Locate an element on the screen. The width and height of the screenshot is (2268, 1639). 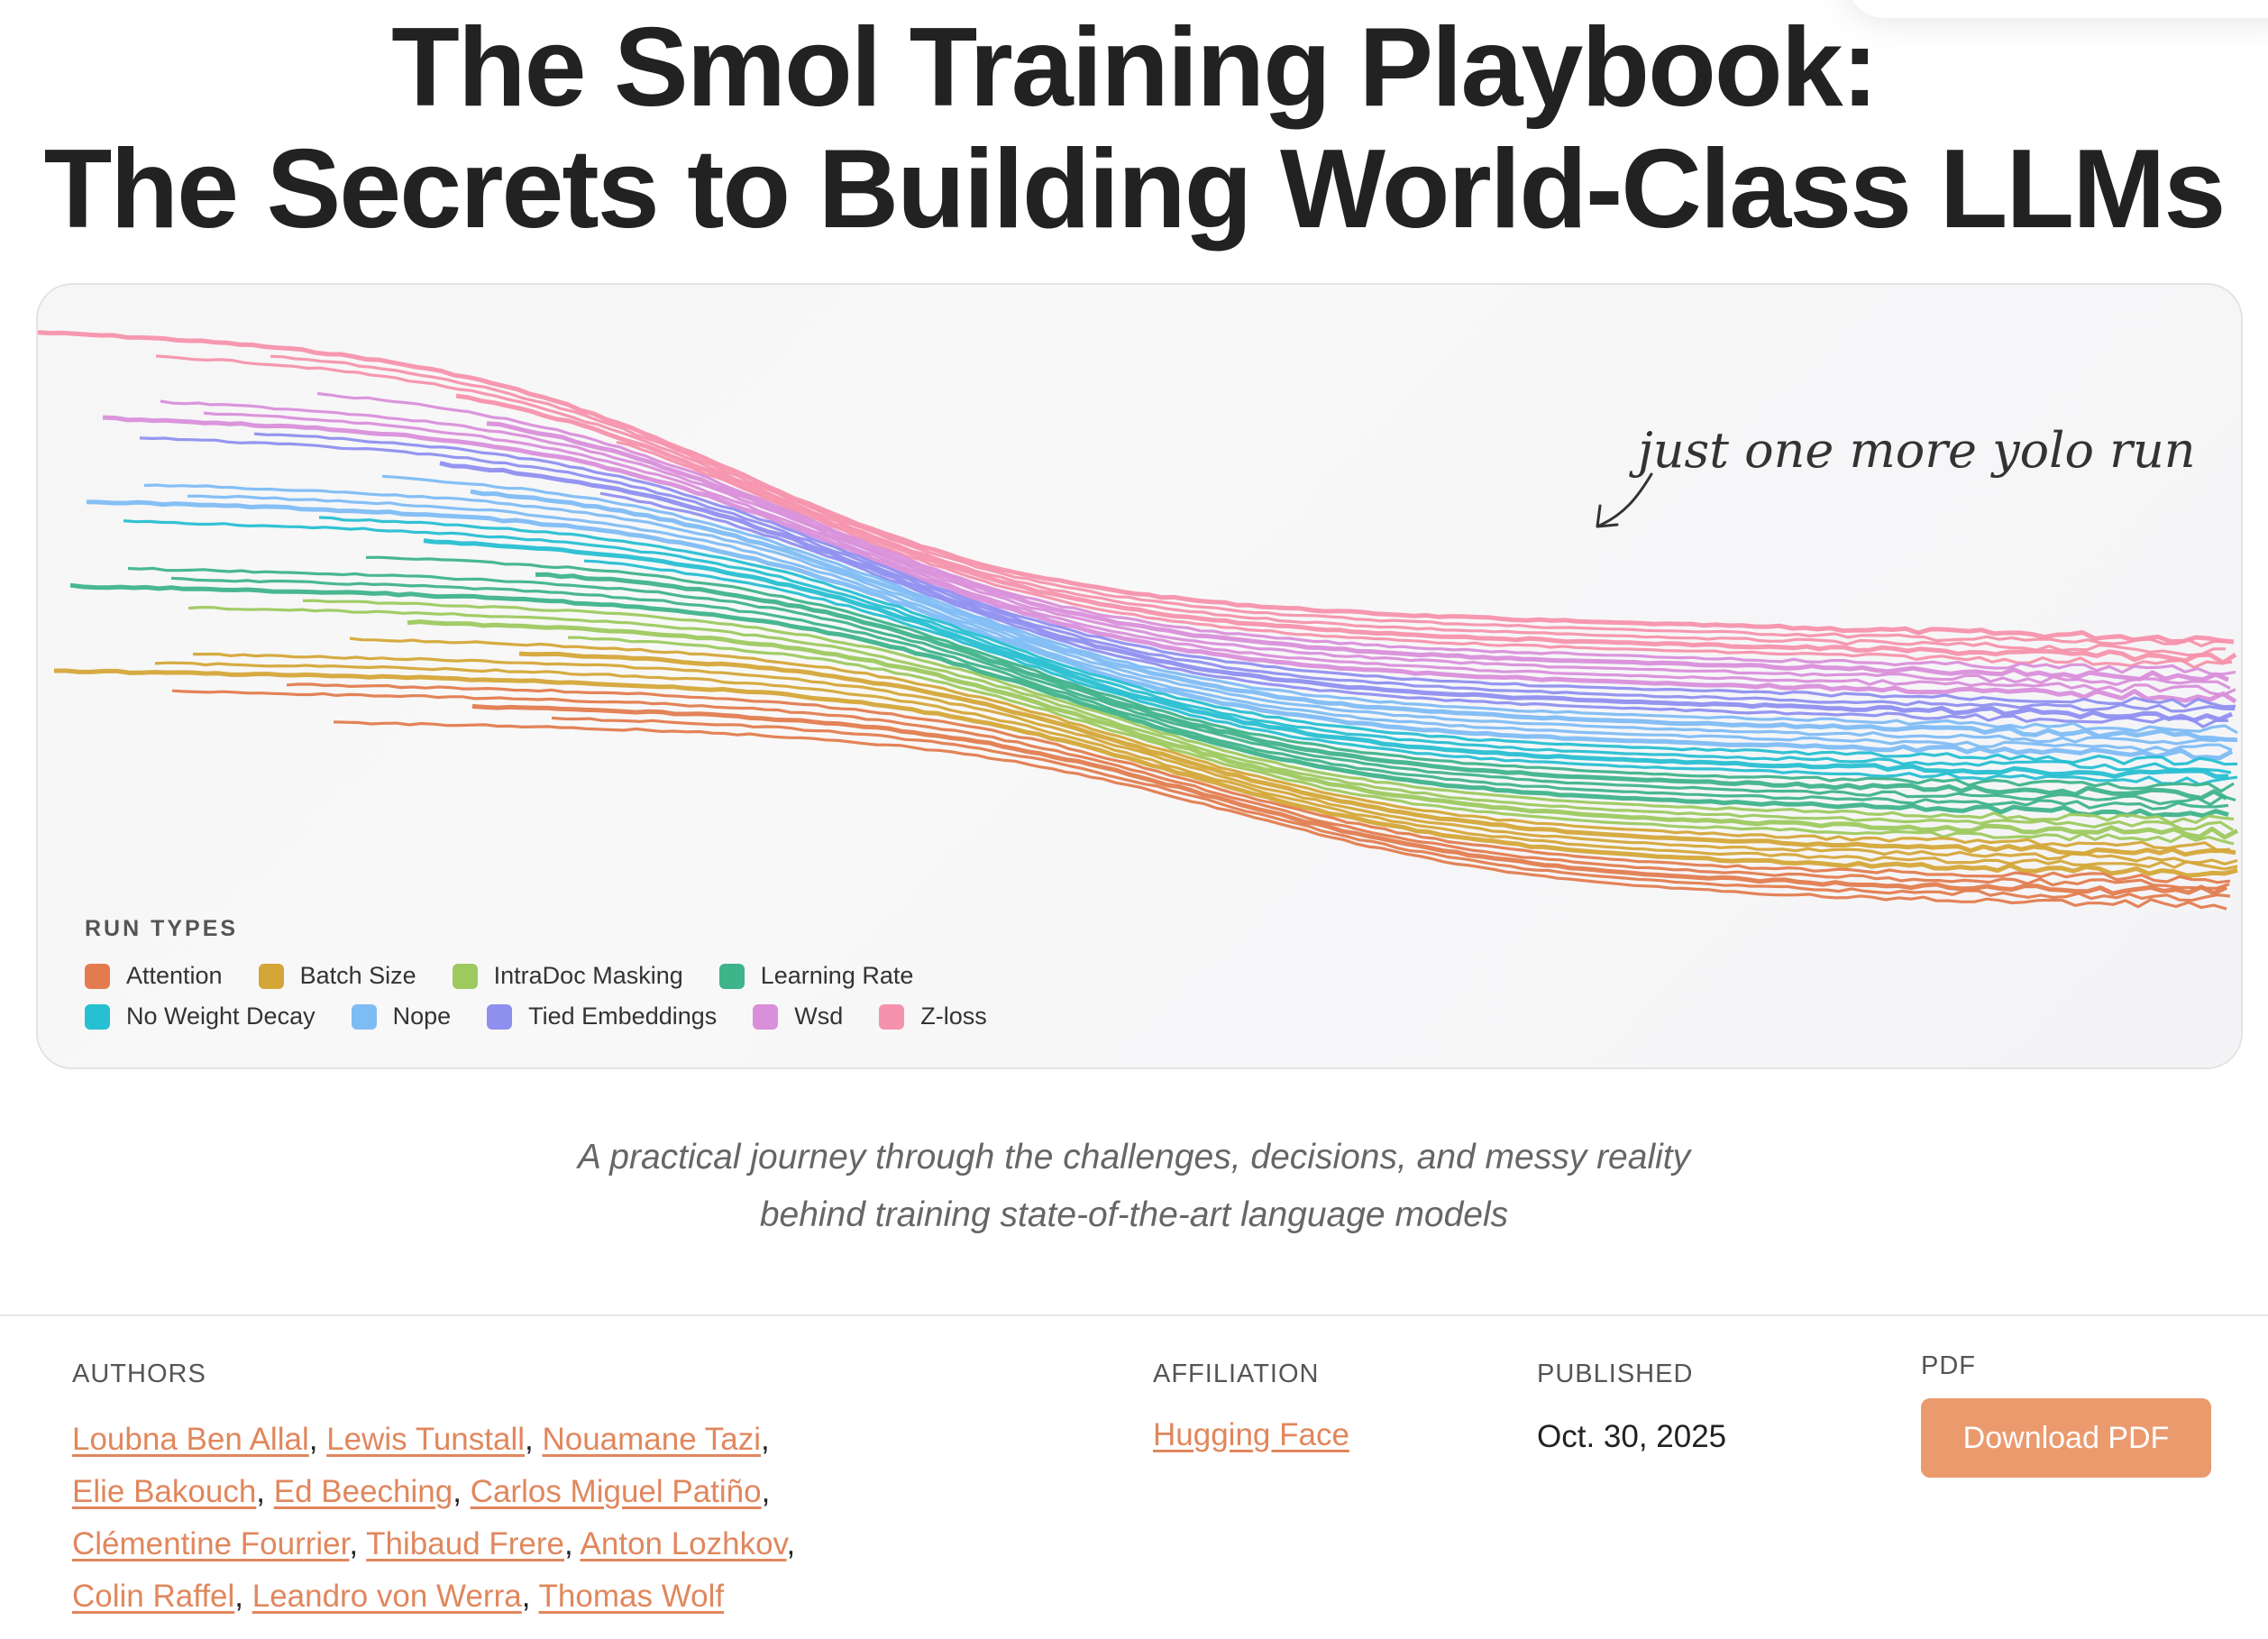
legend-label: IntraDoc Masking is located at coordinates (588, 975).